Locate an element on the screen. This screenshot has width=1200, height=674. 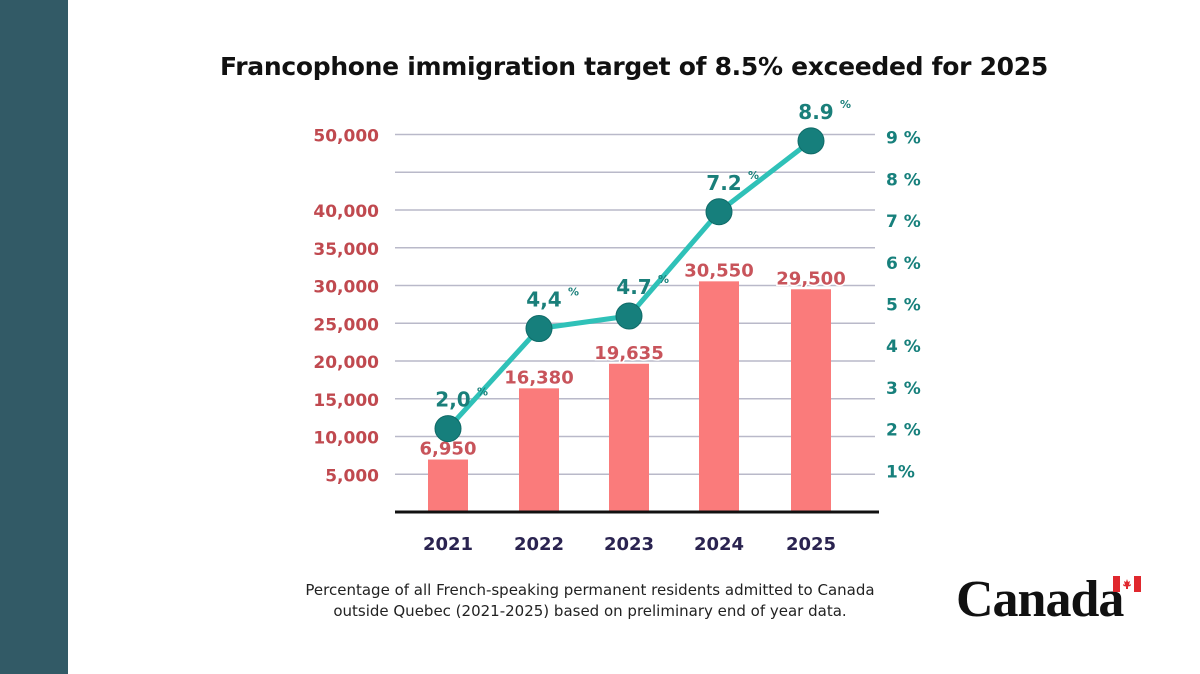
left-axis-tick-label: 50,000 is located at coordinates (346, 137).